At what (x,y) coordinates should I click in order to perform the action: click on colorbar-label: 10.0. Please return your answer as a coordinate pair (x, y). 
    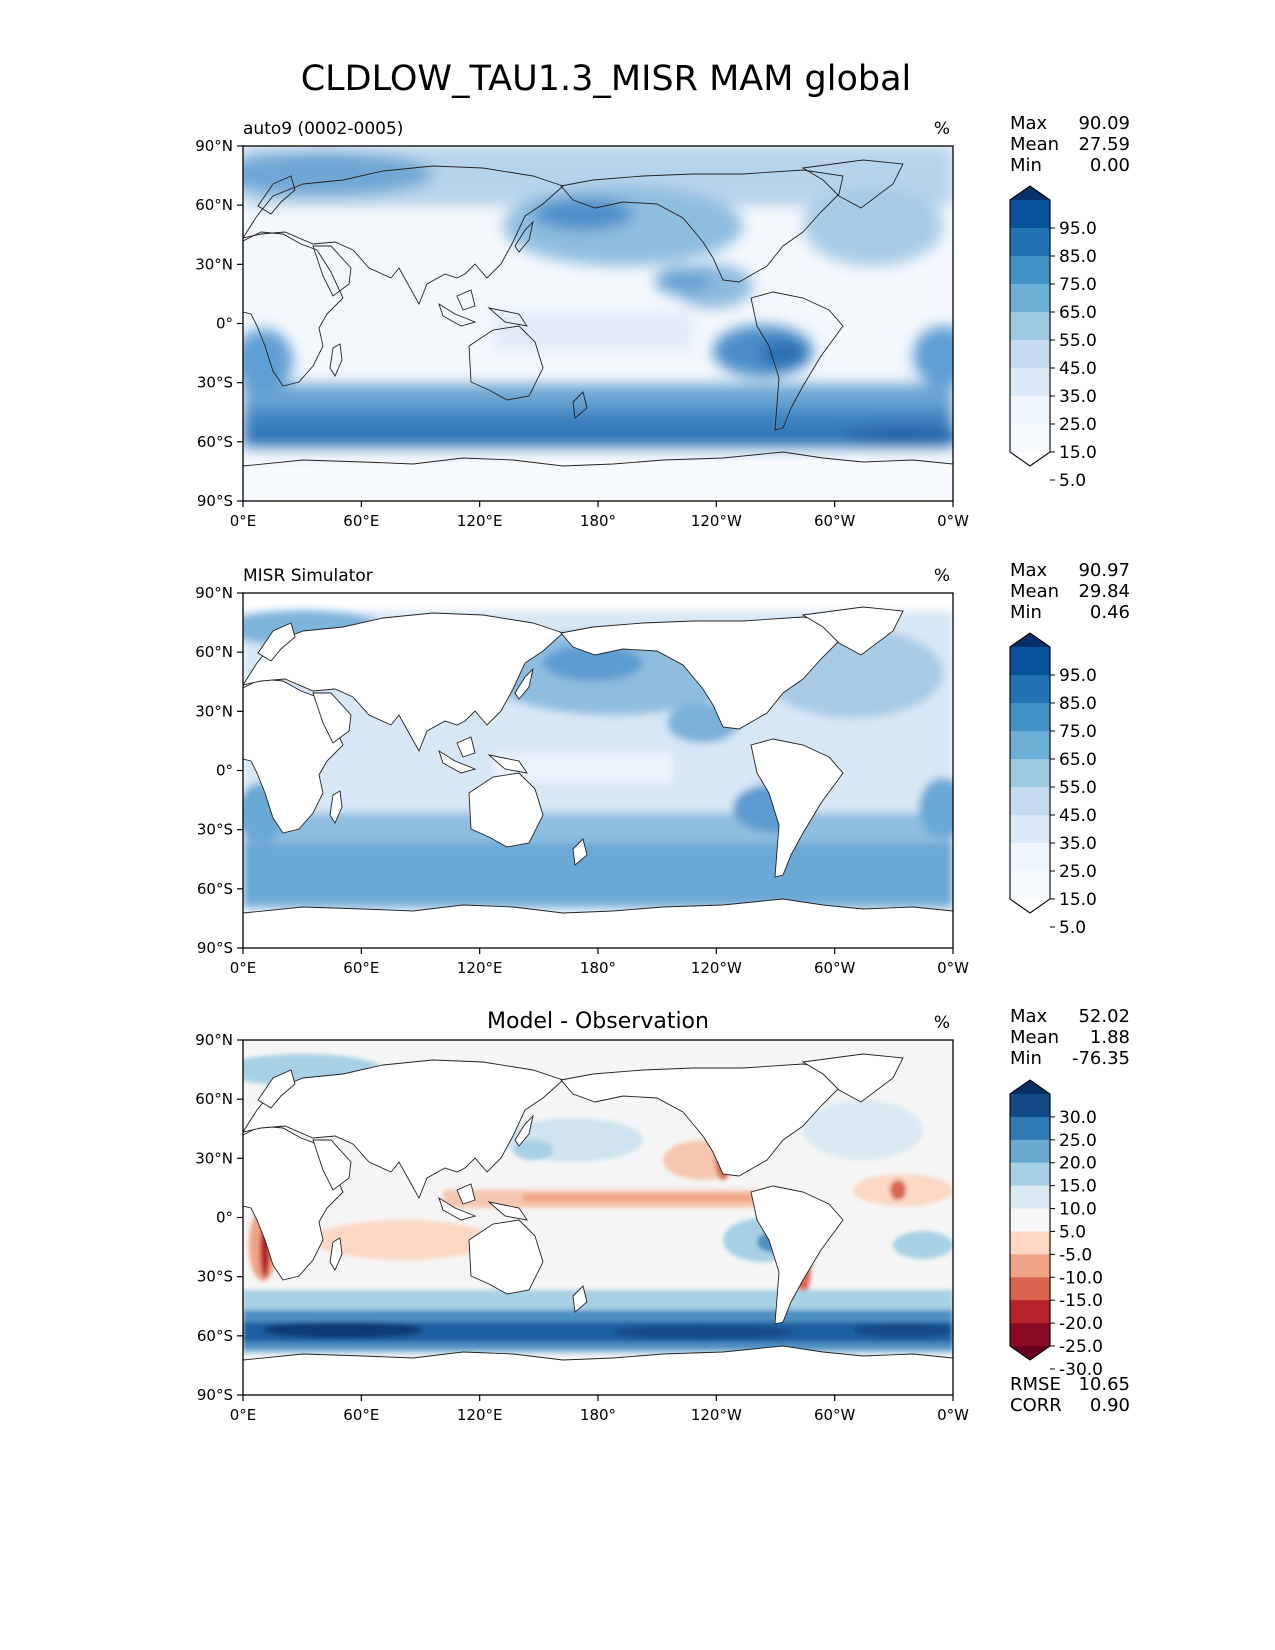
    Looking at the image, I should click on (1078, 1210).